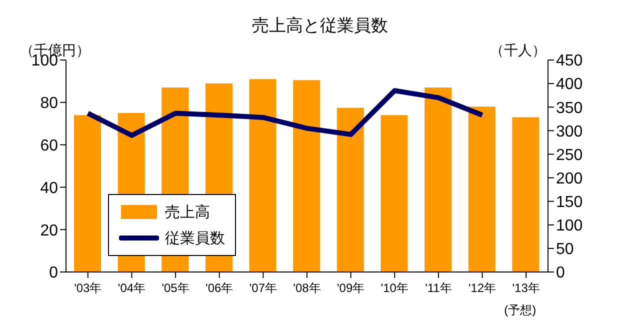 This screenshot has width=640, height=336. What do you see at coordinates (49, 188) in the screenshot?
I see `y-tick-label: 40` at bounding box center [49, 188].